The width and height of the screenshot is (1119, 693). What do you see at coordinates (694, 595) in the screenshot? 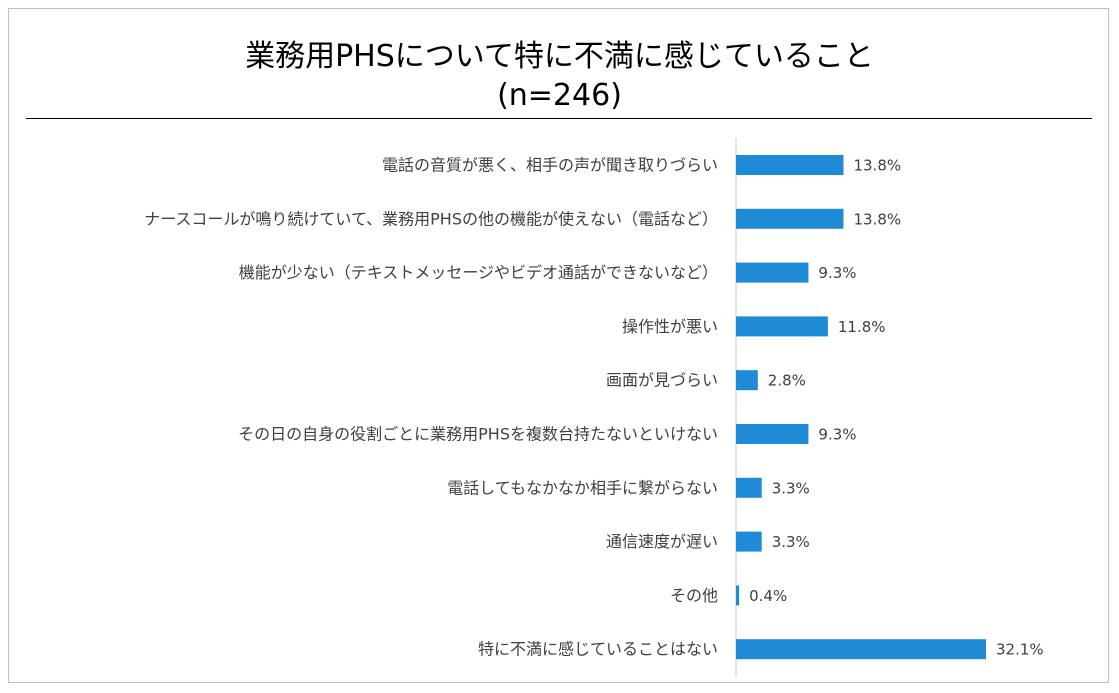
I see `category-label: その他` at bounding box center [694, 595].